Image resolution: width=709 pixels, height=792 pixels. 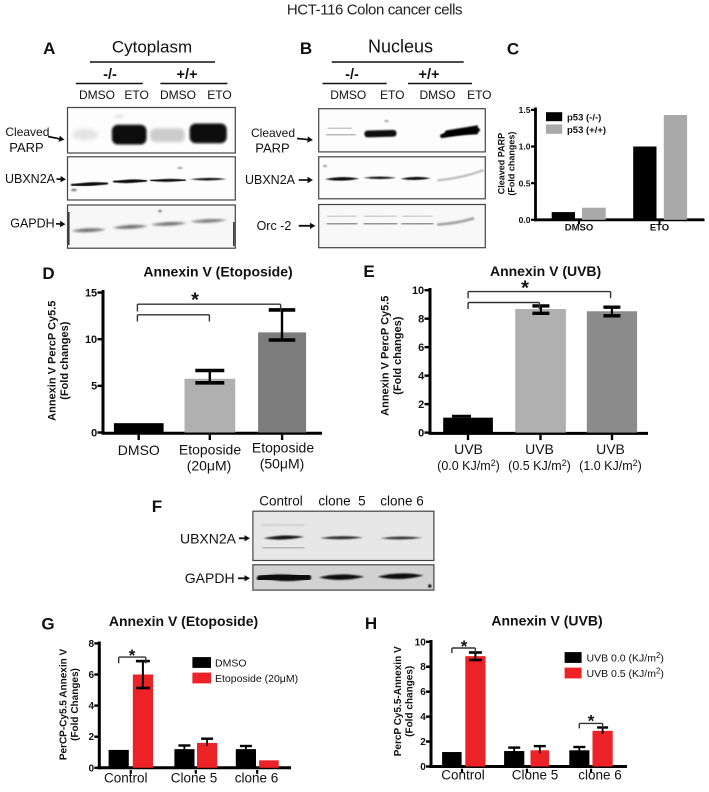 What do you see at coordinates (152, 47) in the screenshot?
I see `svg-text: Cytoplasm` at bounding box center [152, 47].